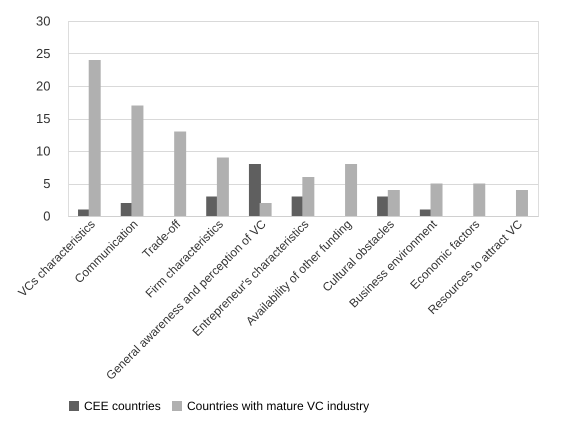 The height and width of the screenshot is (445, 567). What do you see at coordinates (43, 86) in the screenshot?
I see `y-tick-label: 20` at bounding box center [43, 86].